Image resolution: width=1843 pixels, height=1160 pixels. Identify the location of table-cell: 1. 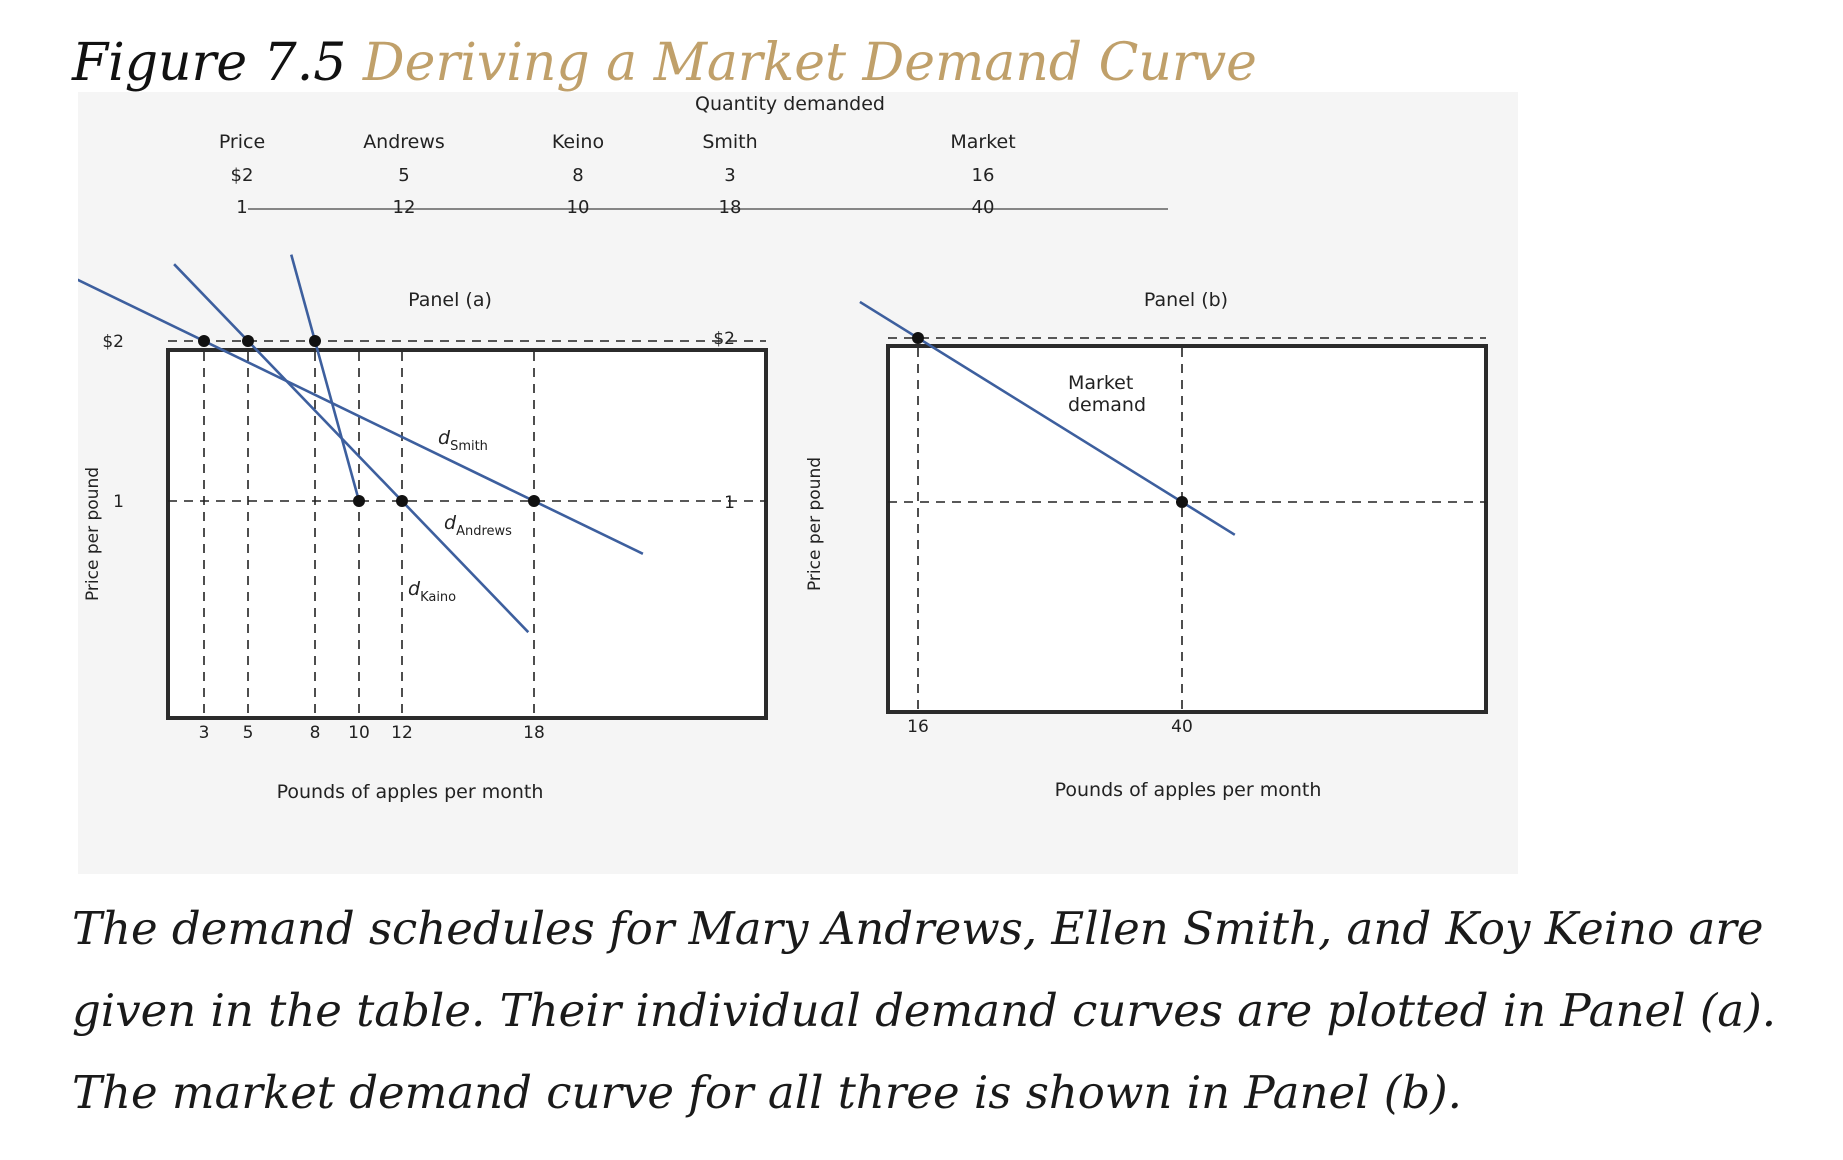
(241, 207).